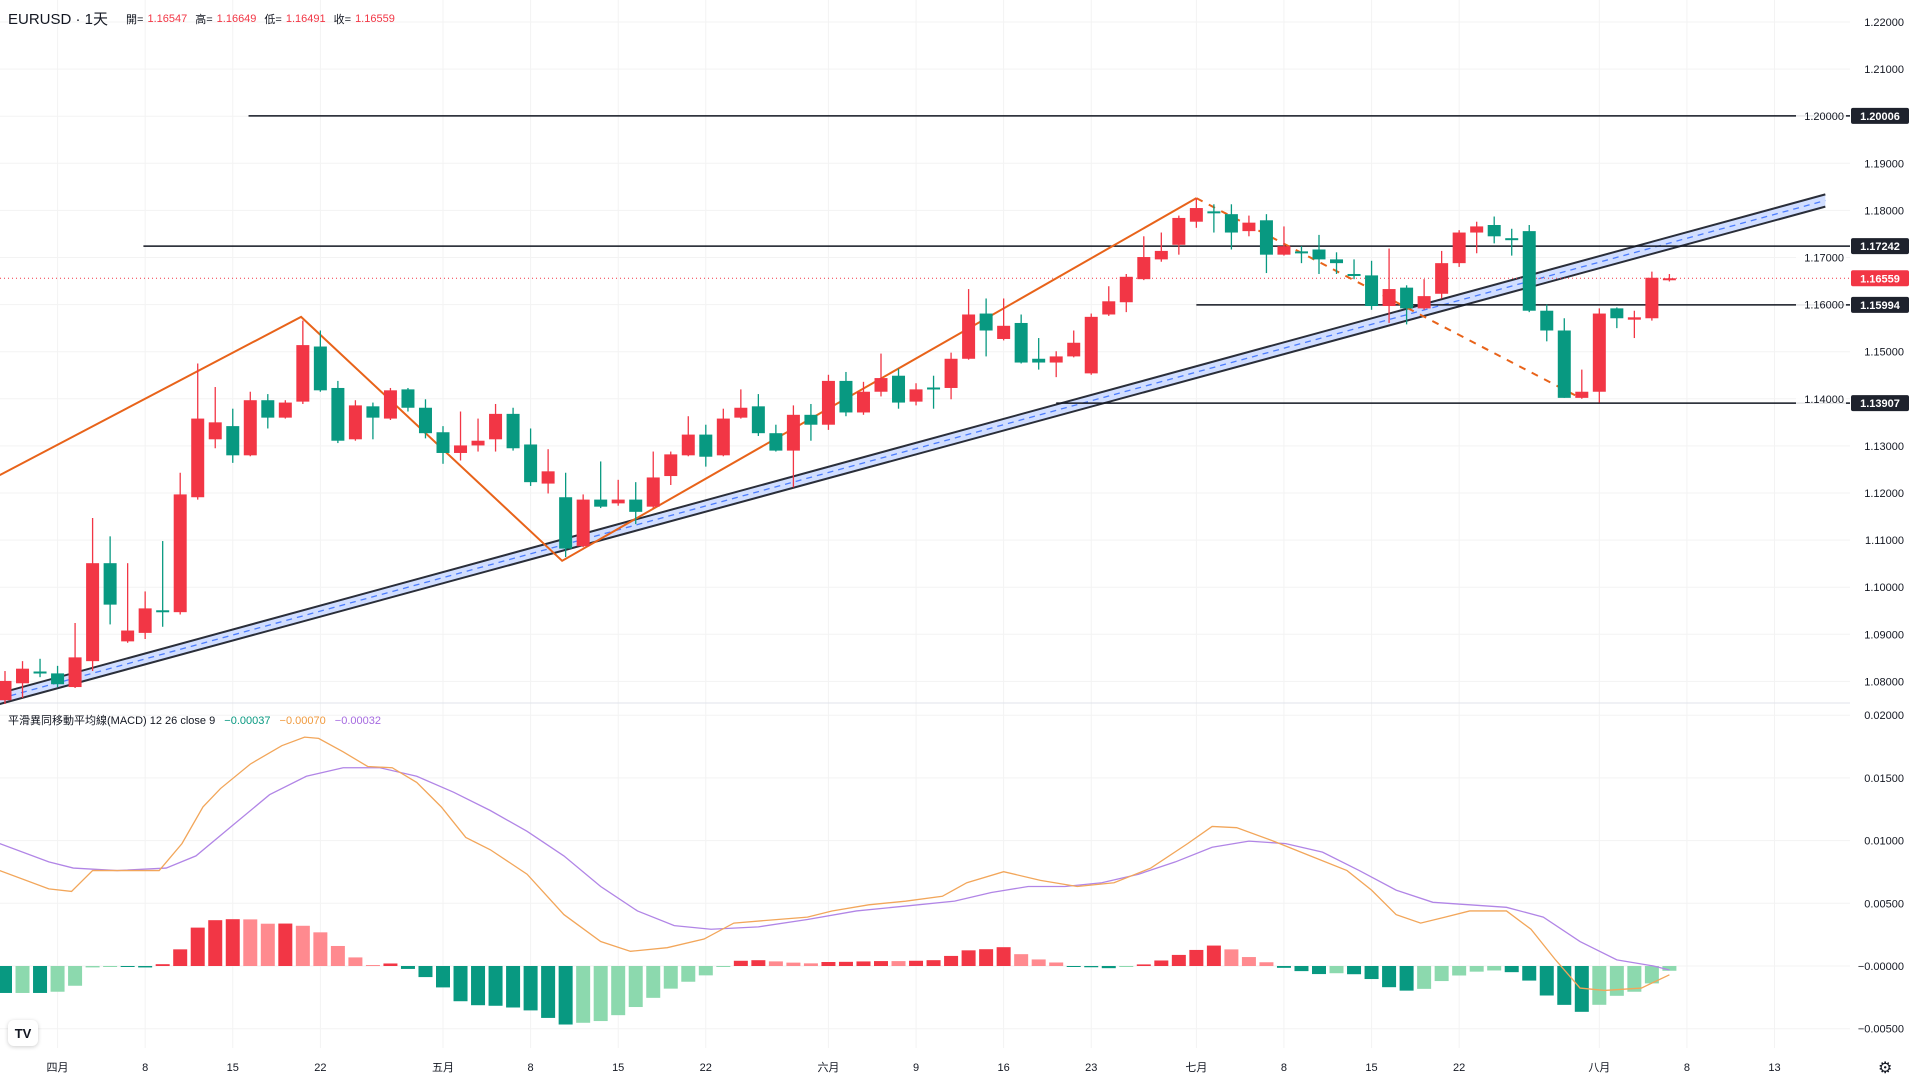 This screenshot has width=1919, height=1079. What do you see at coordinates (1884, 635) in the screenshot?
I see `price-tick-label: 1.09000` at bounding box center [1884, 635].